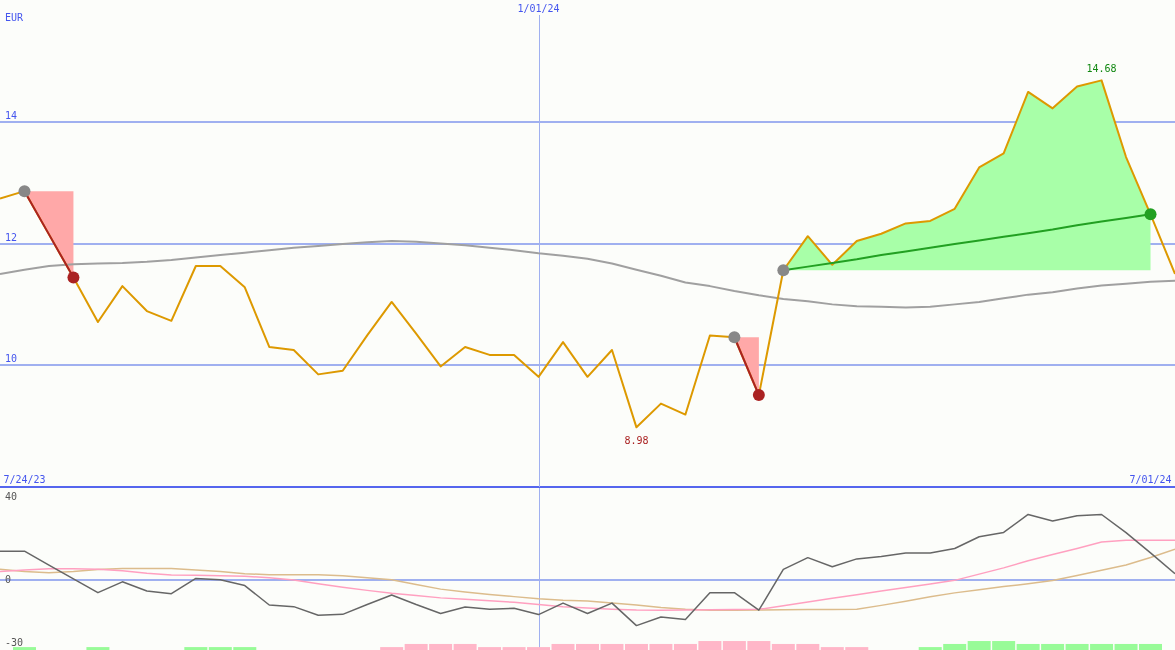 This screenshot has width=1175, height=650. Describe the element at coordinates (11, 359) in the screenshot. I see `y-tick-label: 10` at that location.